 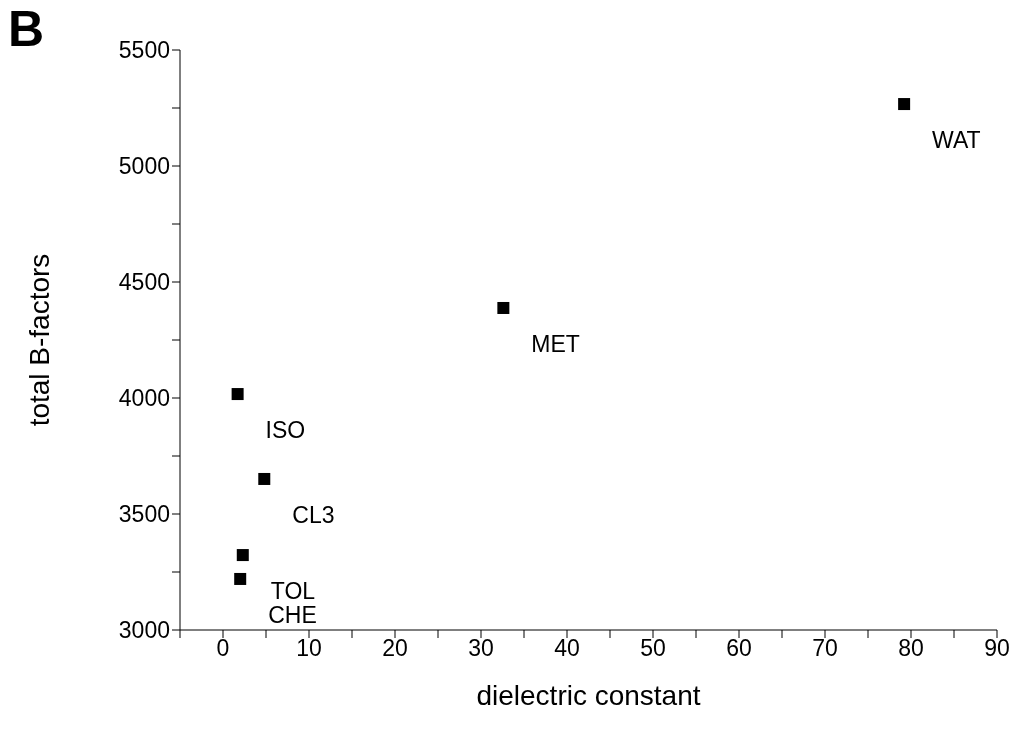 What do you see at coordinates (588, 696) in the screenshot?
I see `x-axis-title: dielectric constant` at bounding box center [588, 696].